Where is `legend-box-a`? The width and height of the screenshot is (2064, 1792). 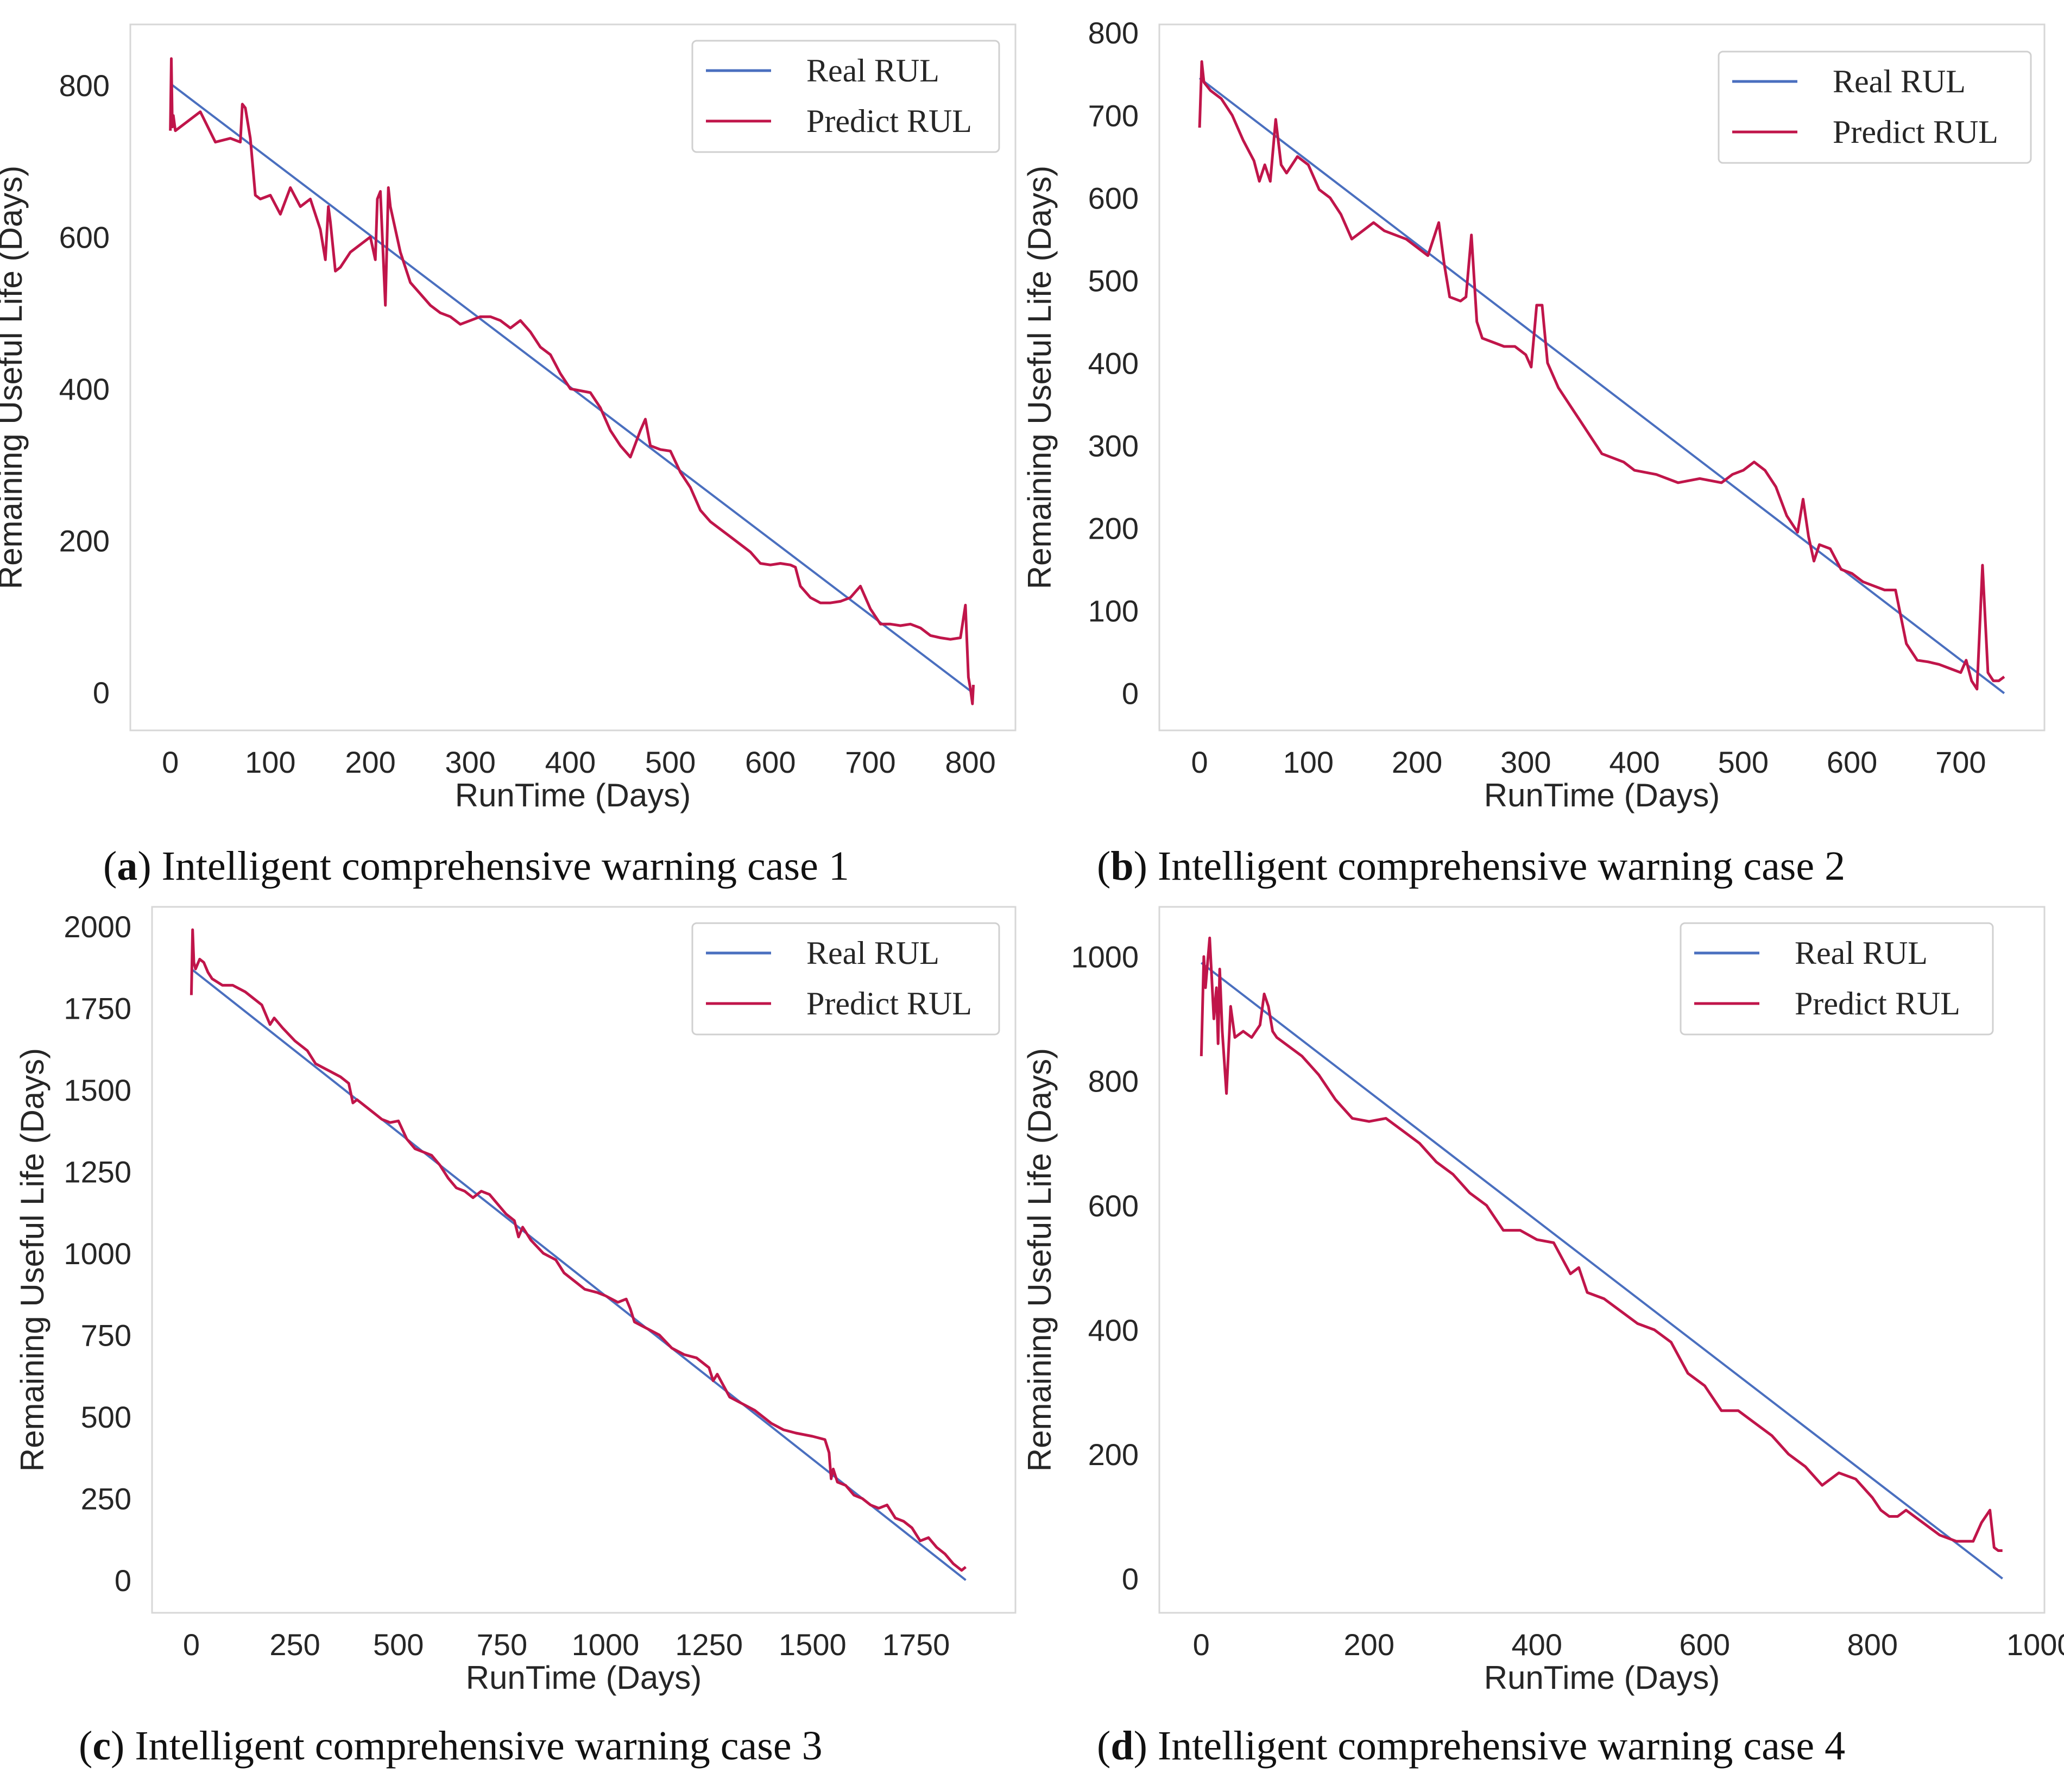 legend-box-a is located at coordinates (845, 97).